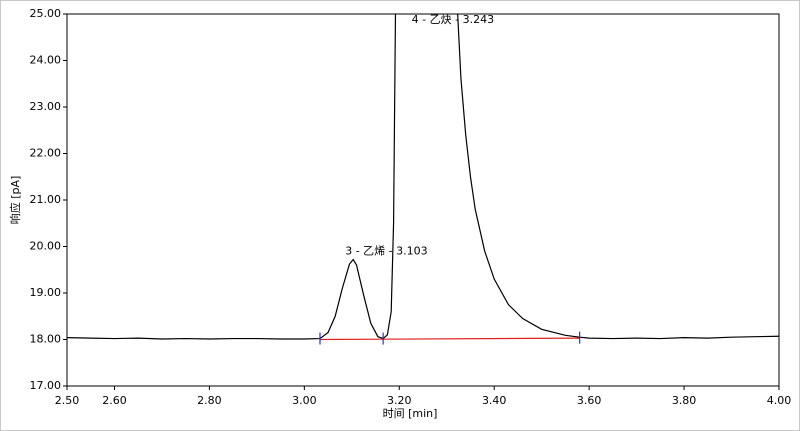  Describe the element at coordinates (15, 200) in the screenshot. I see `y-axis-label: 响应 [pA]` at that location.